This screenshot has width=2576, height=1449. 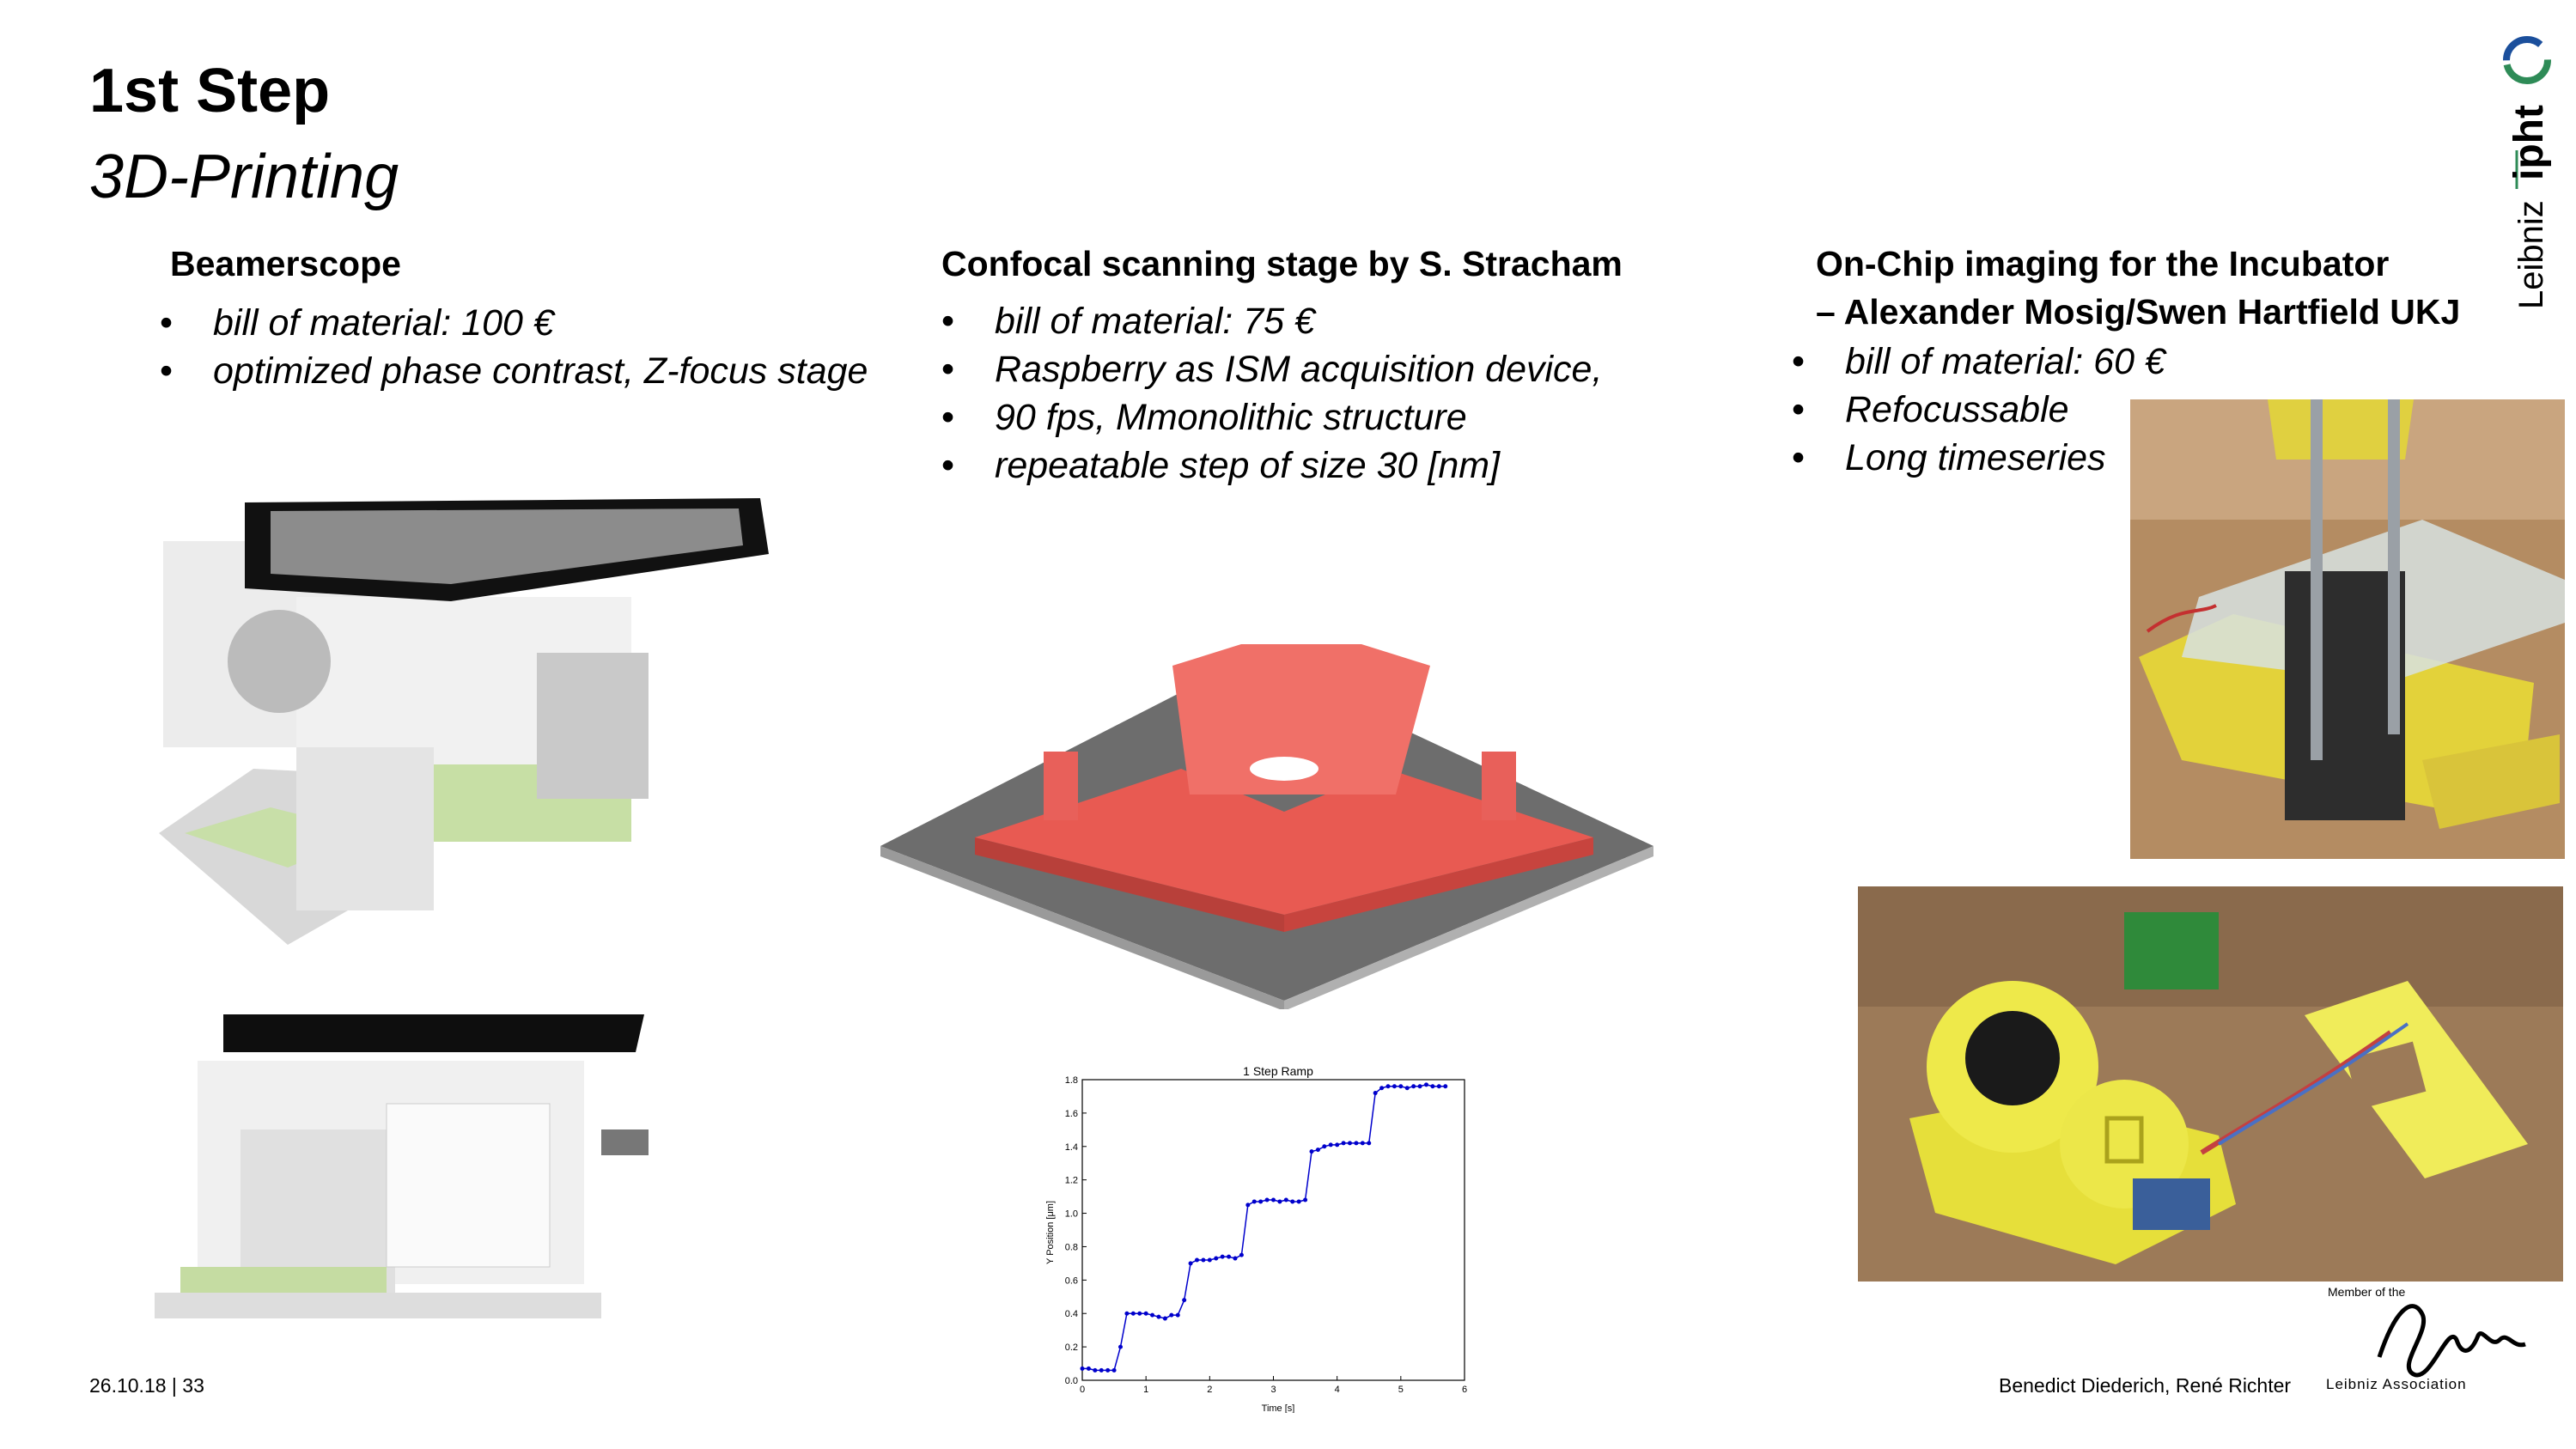 What do you see at coordinates (244, 177) in the screenshot?
I see `slide-subtitle: 3D-Printing` at bounding box center [244, 177].